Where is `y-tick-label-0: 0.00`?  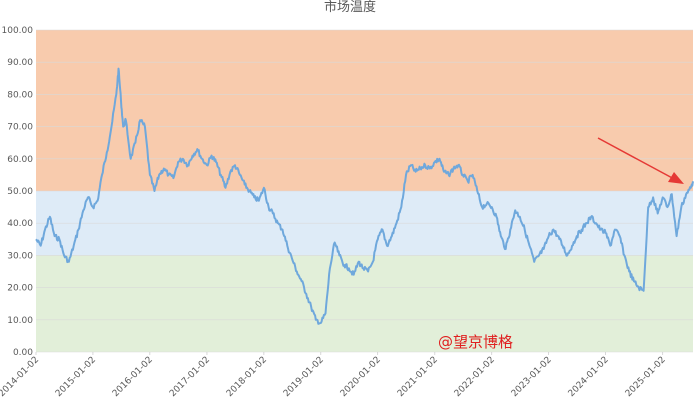 y-tick-label-0: 0.00 is located at coordinates (23, 353).